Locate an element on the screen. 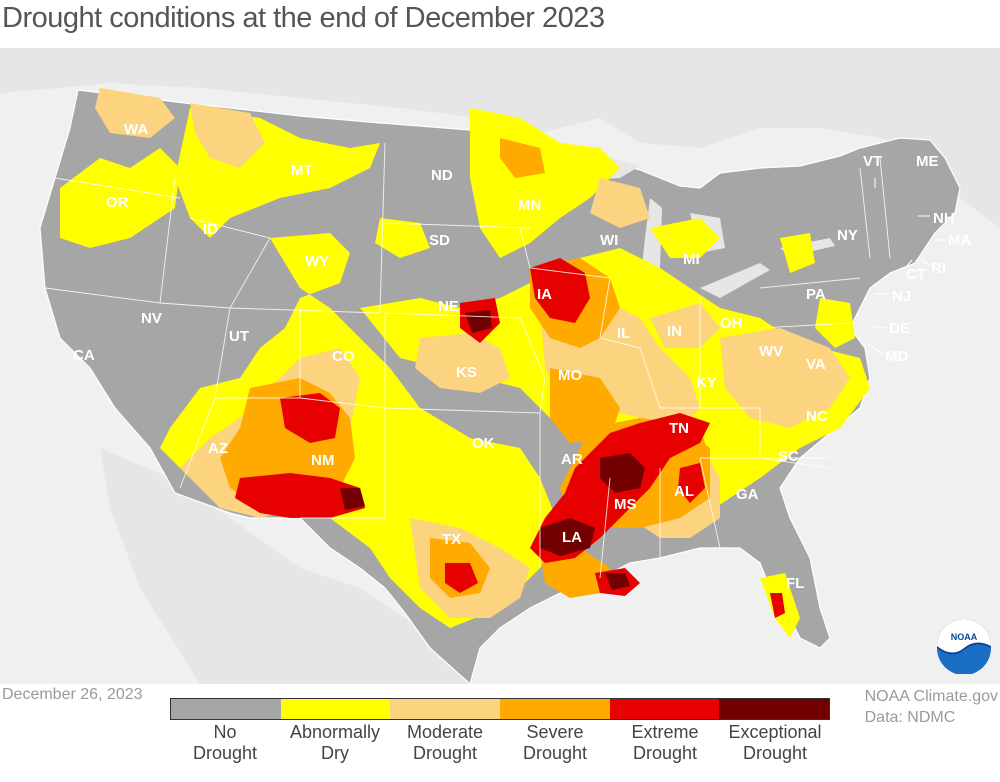  state-label-il: IL is located at coordinates (623, 333).